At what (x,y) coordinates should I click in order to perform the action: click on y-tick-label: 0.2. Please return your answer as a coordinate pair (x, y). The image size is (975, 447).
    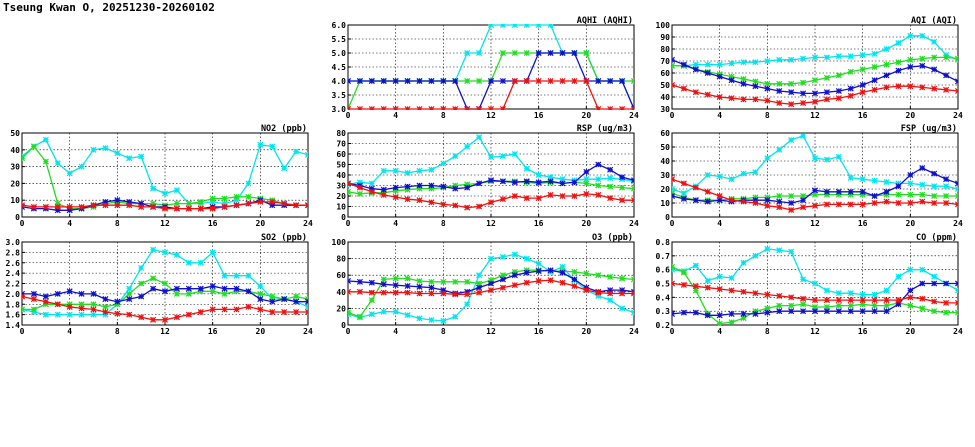
    Looking at the image, I should click on (663, 325).